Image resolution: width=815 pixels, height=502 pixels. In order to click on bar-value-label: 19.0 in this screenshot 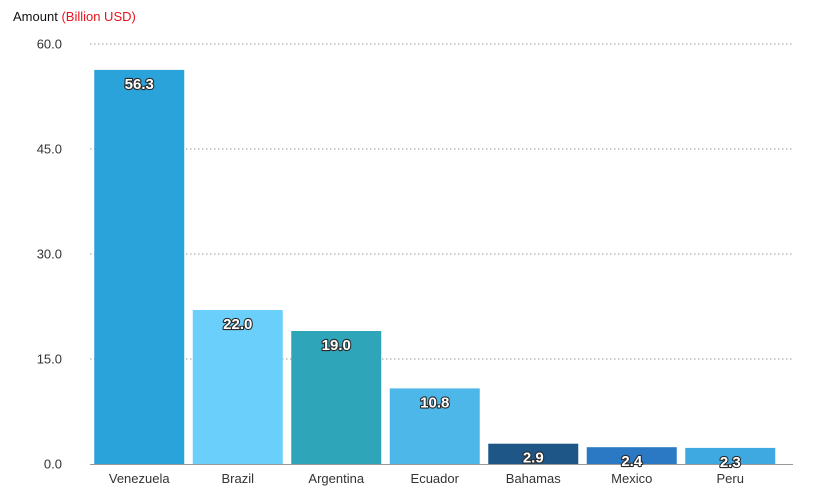, I will do `click(336, 345)`.